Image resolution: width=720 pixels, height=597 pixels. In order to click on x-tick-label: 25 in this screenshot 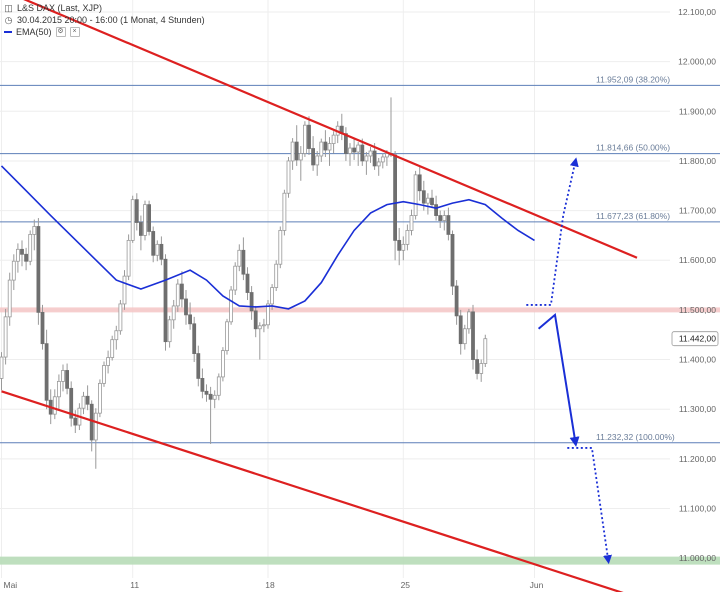, I will do `click(406, 585)`.